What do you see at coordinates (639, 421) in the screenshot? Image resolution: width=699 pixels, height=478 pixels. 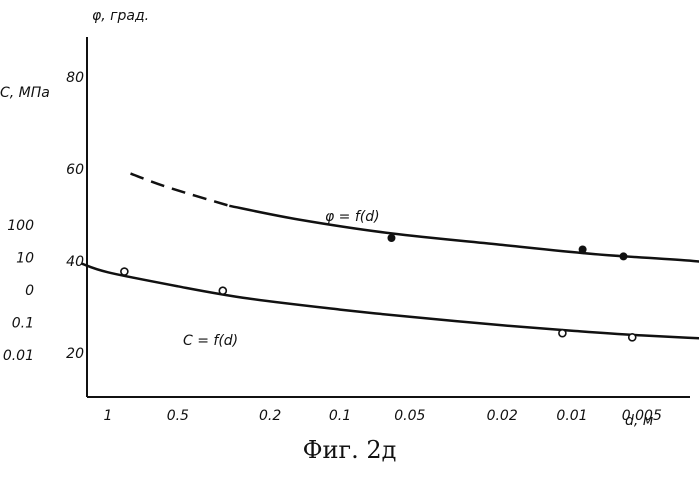 I see `x-axis-title: d, м` at bounding box center [639, 421].